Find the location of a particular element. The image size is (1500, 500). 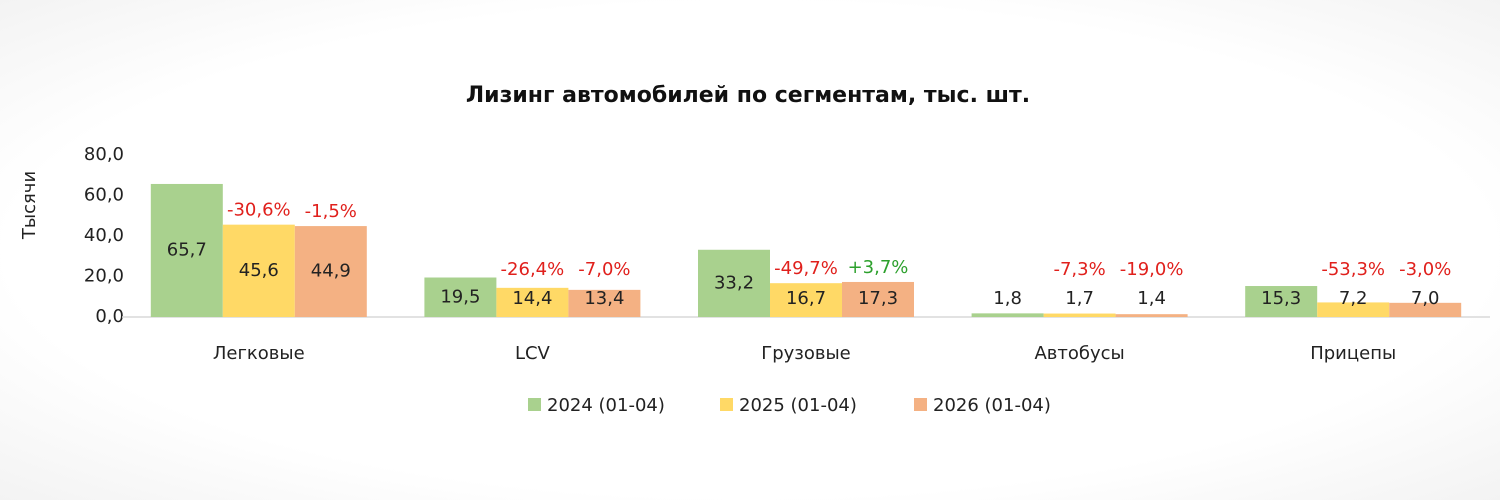

x-tick-label: LCV is located at coordinates (533, 353).